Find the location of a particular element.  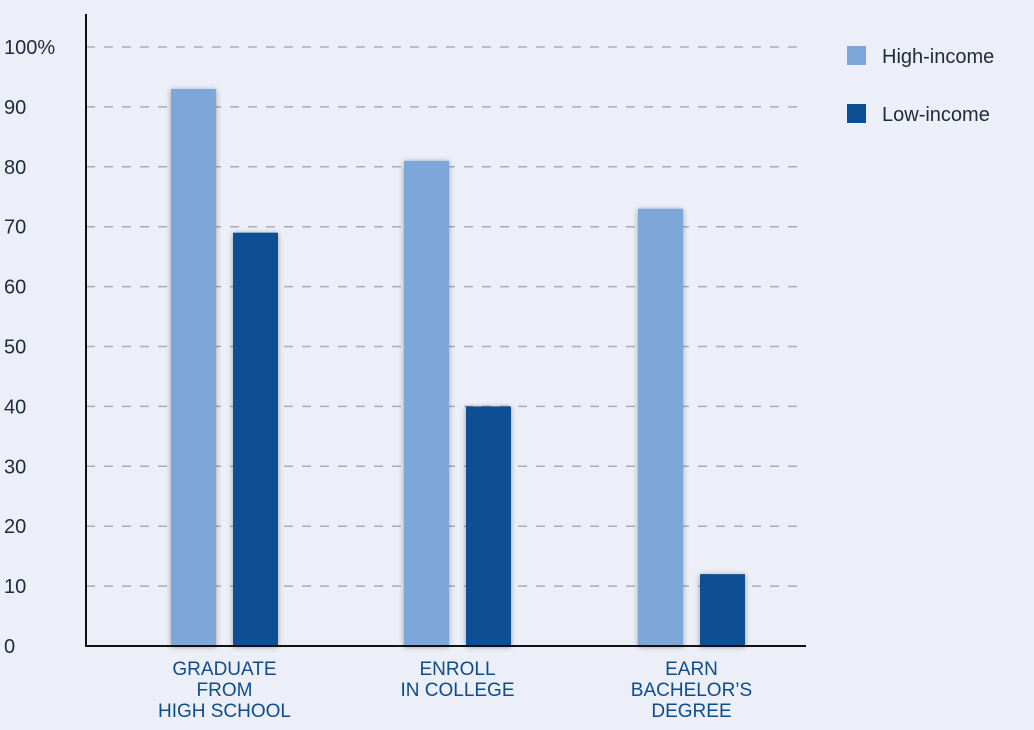

y-tick-label: 80 is located at coordinates (15, 168).